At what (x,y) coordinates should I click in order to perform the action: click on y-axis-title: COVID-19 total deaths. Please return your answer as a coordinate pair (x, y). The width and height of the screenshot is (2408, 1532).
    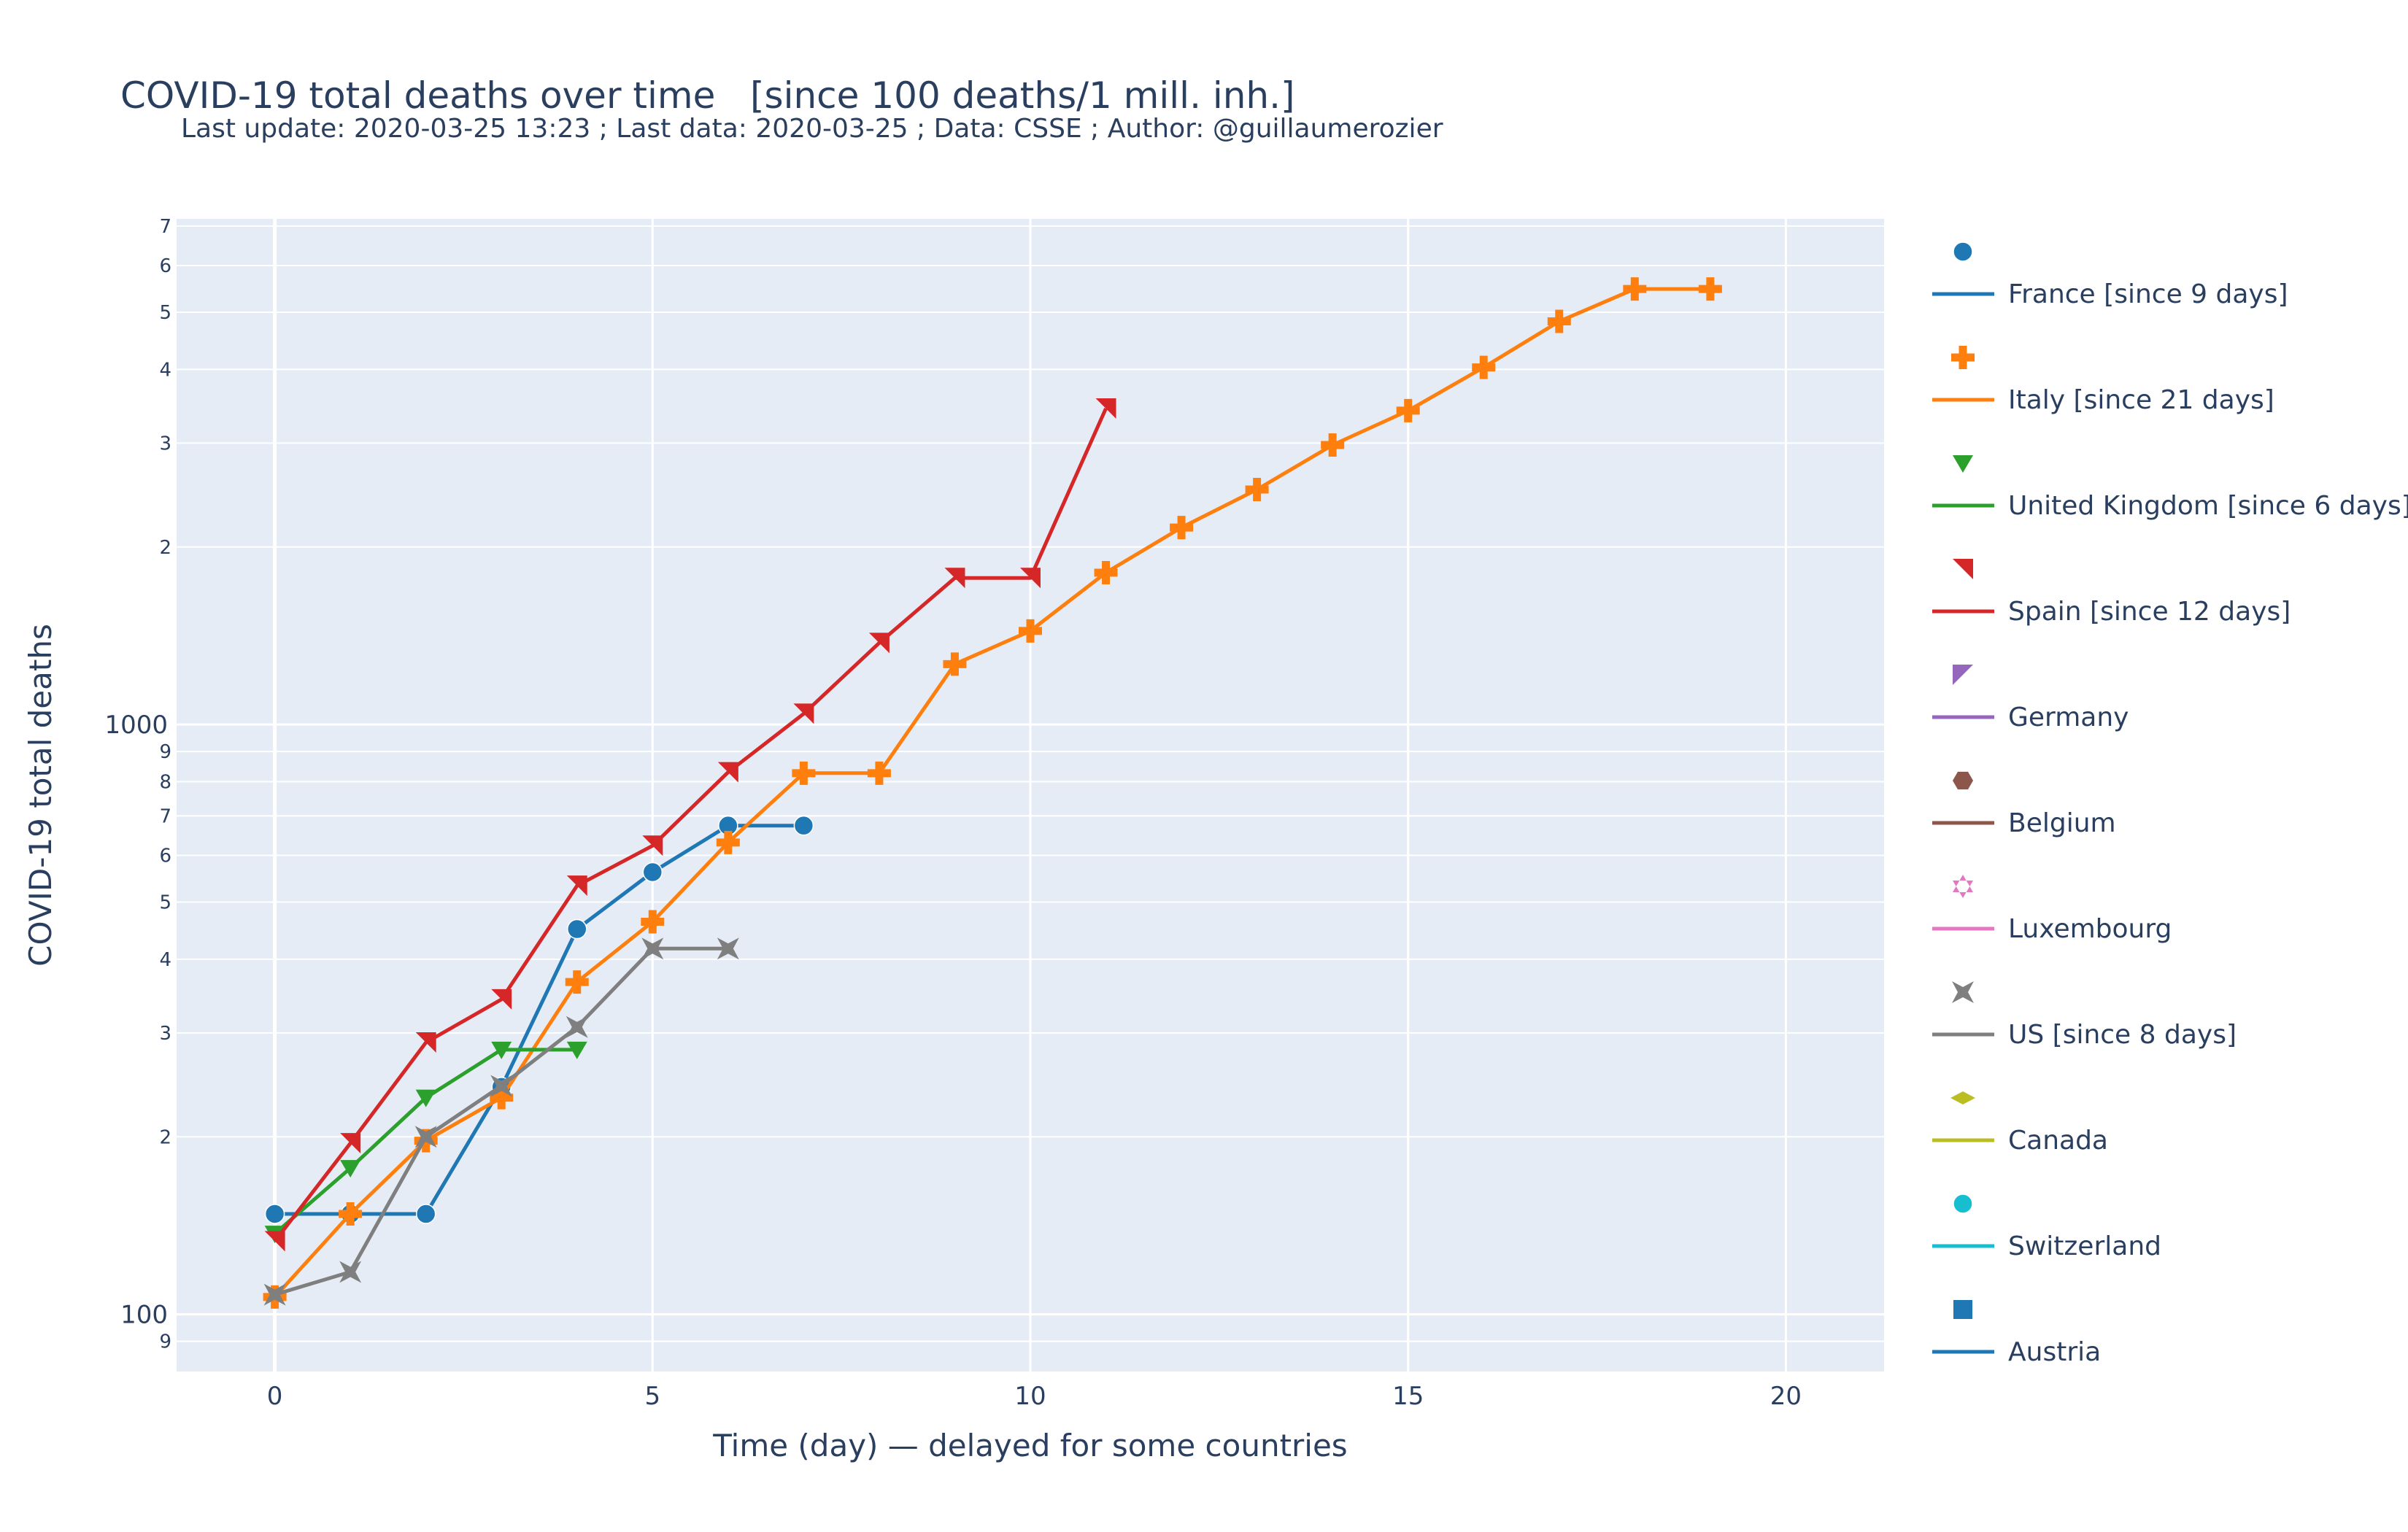
    Looking at the image, I should click on (40, 795).